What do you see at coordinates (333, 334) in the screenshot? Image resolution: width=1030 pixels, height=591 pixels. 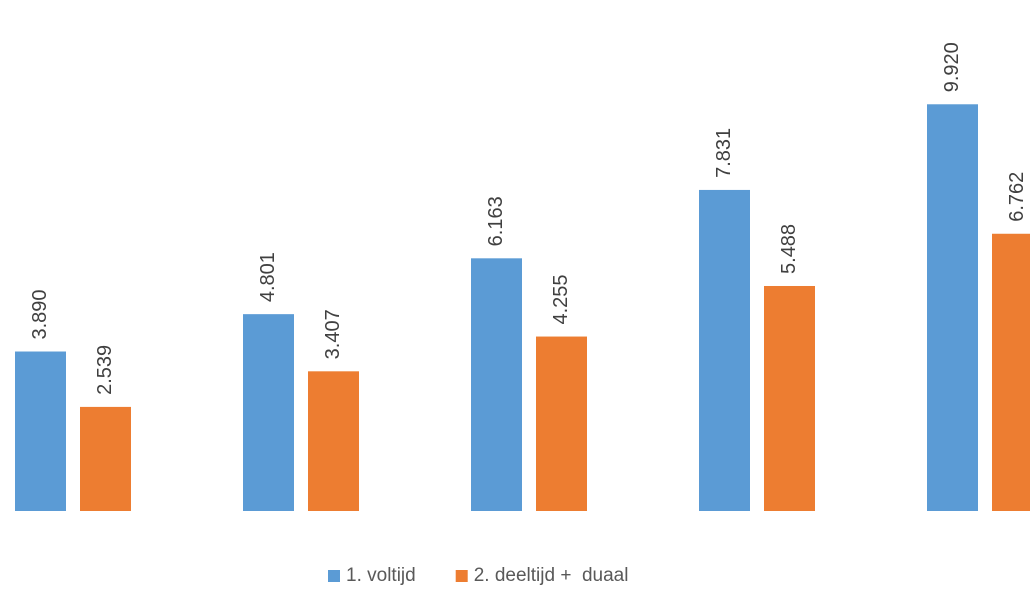 I see `data-label: 3.407` at bounding box center [333, 334].